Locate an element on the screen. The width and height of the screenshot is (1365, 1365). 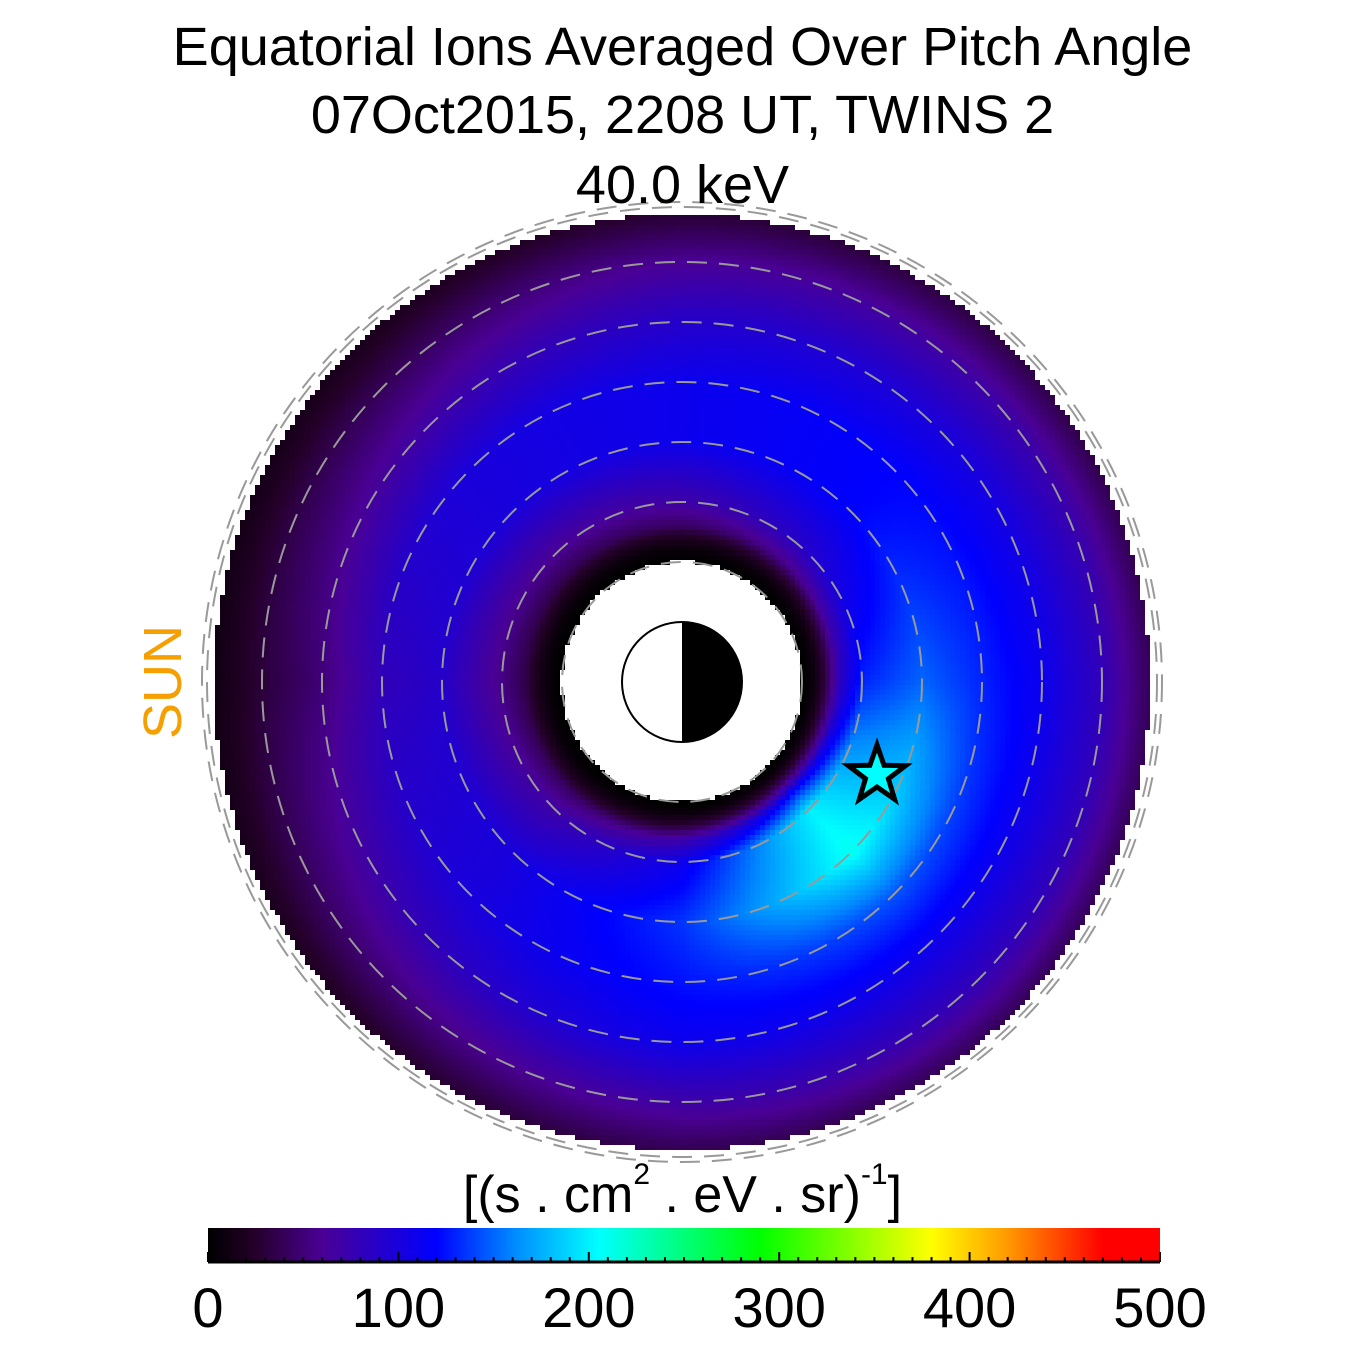
colorbar-tick-label: 0 is located at coordinates (207, 1307).